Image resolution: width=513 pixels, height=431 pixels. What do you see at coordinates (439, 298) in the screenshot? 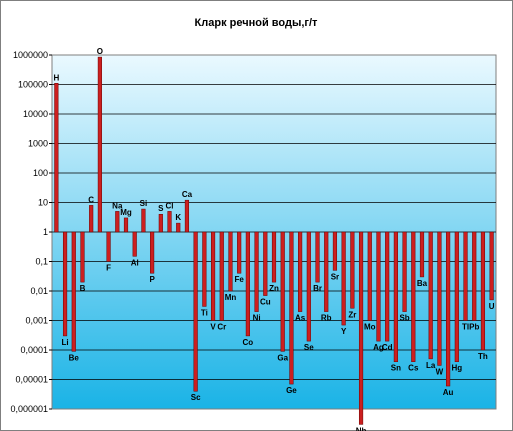
I see `bar-w` at bounding box center [439, 298].